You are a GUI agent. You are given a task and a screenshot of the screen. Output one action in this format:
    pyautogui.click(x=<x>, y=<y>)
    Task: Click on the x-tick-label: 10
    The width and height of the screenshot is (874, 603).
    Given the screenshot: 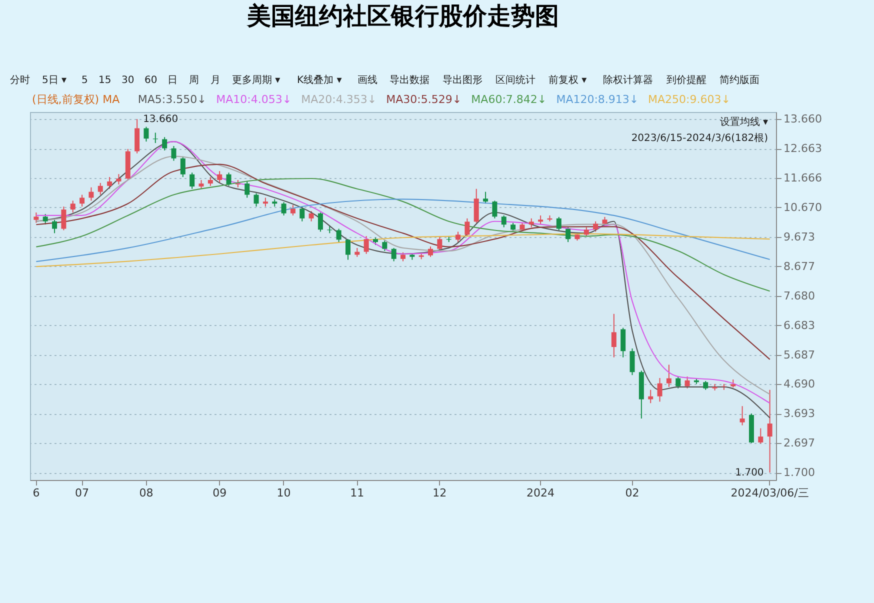 What is the action you would take?
    pyautogui.click(x=283, y=493)
    